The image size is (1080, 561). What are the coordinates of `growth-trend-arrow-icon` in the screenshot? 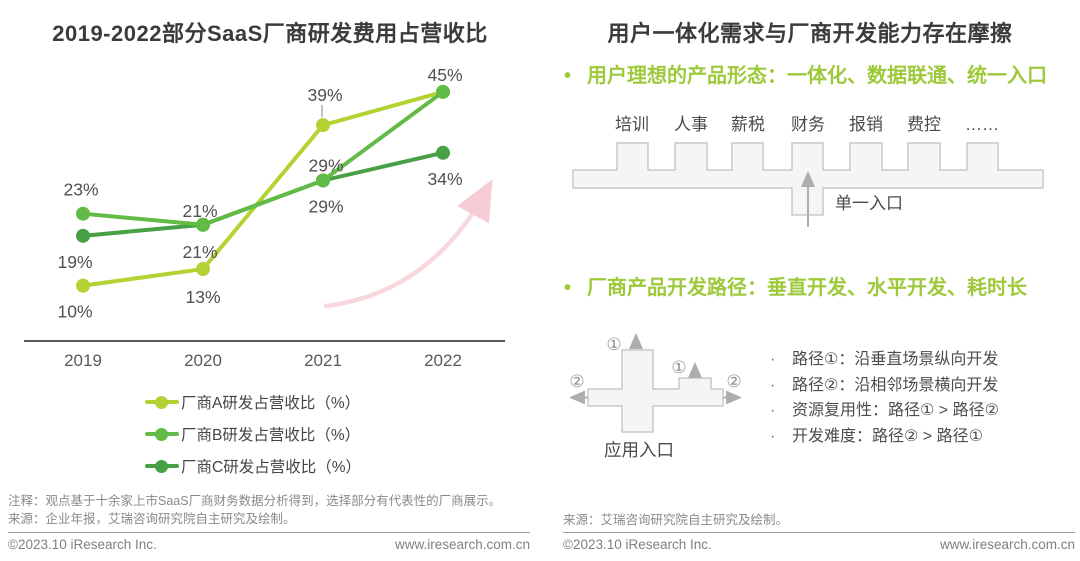 It's located at (408, 244).